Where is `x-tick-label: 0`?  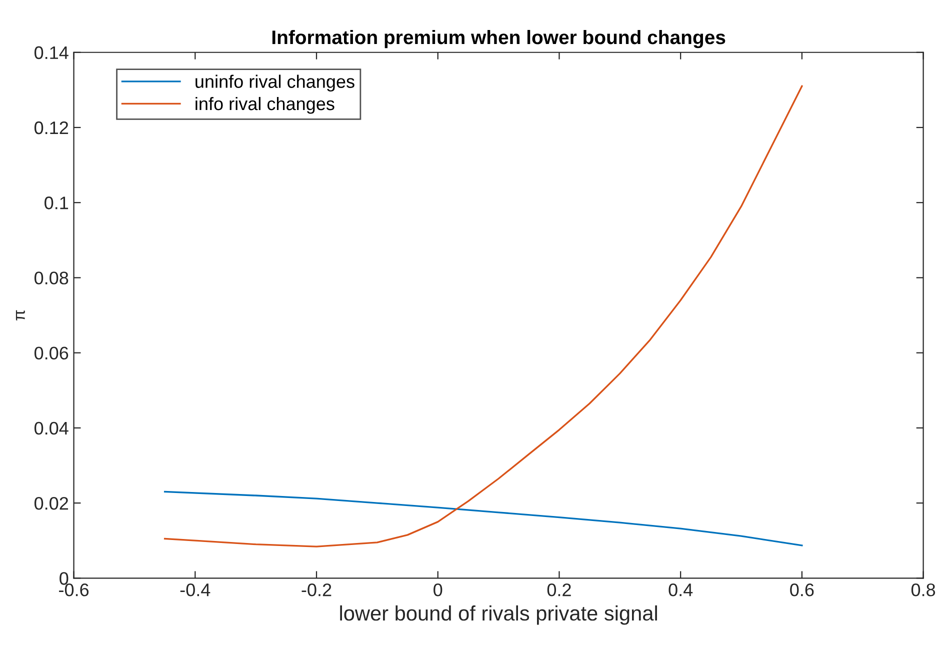 x-tick-label: 0 is located at coordinates (438, 589).